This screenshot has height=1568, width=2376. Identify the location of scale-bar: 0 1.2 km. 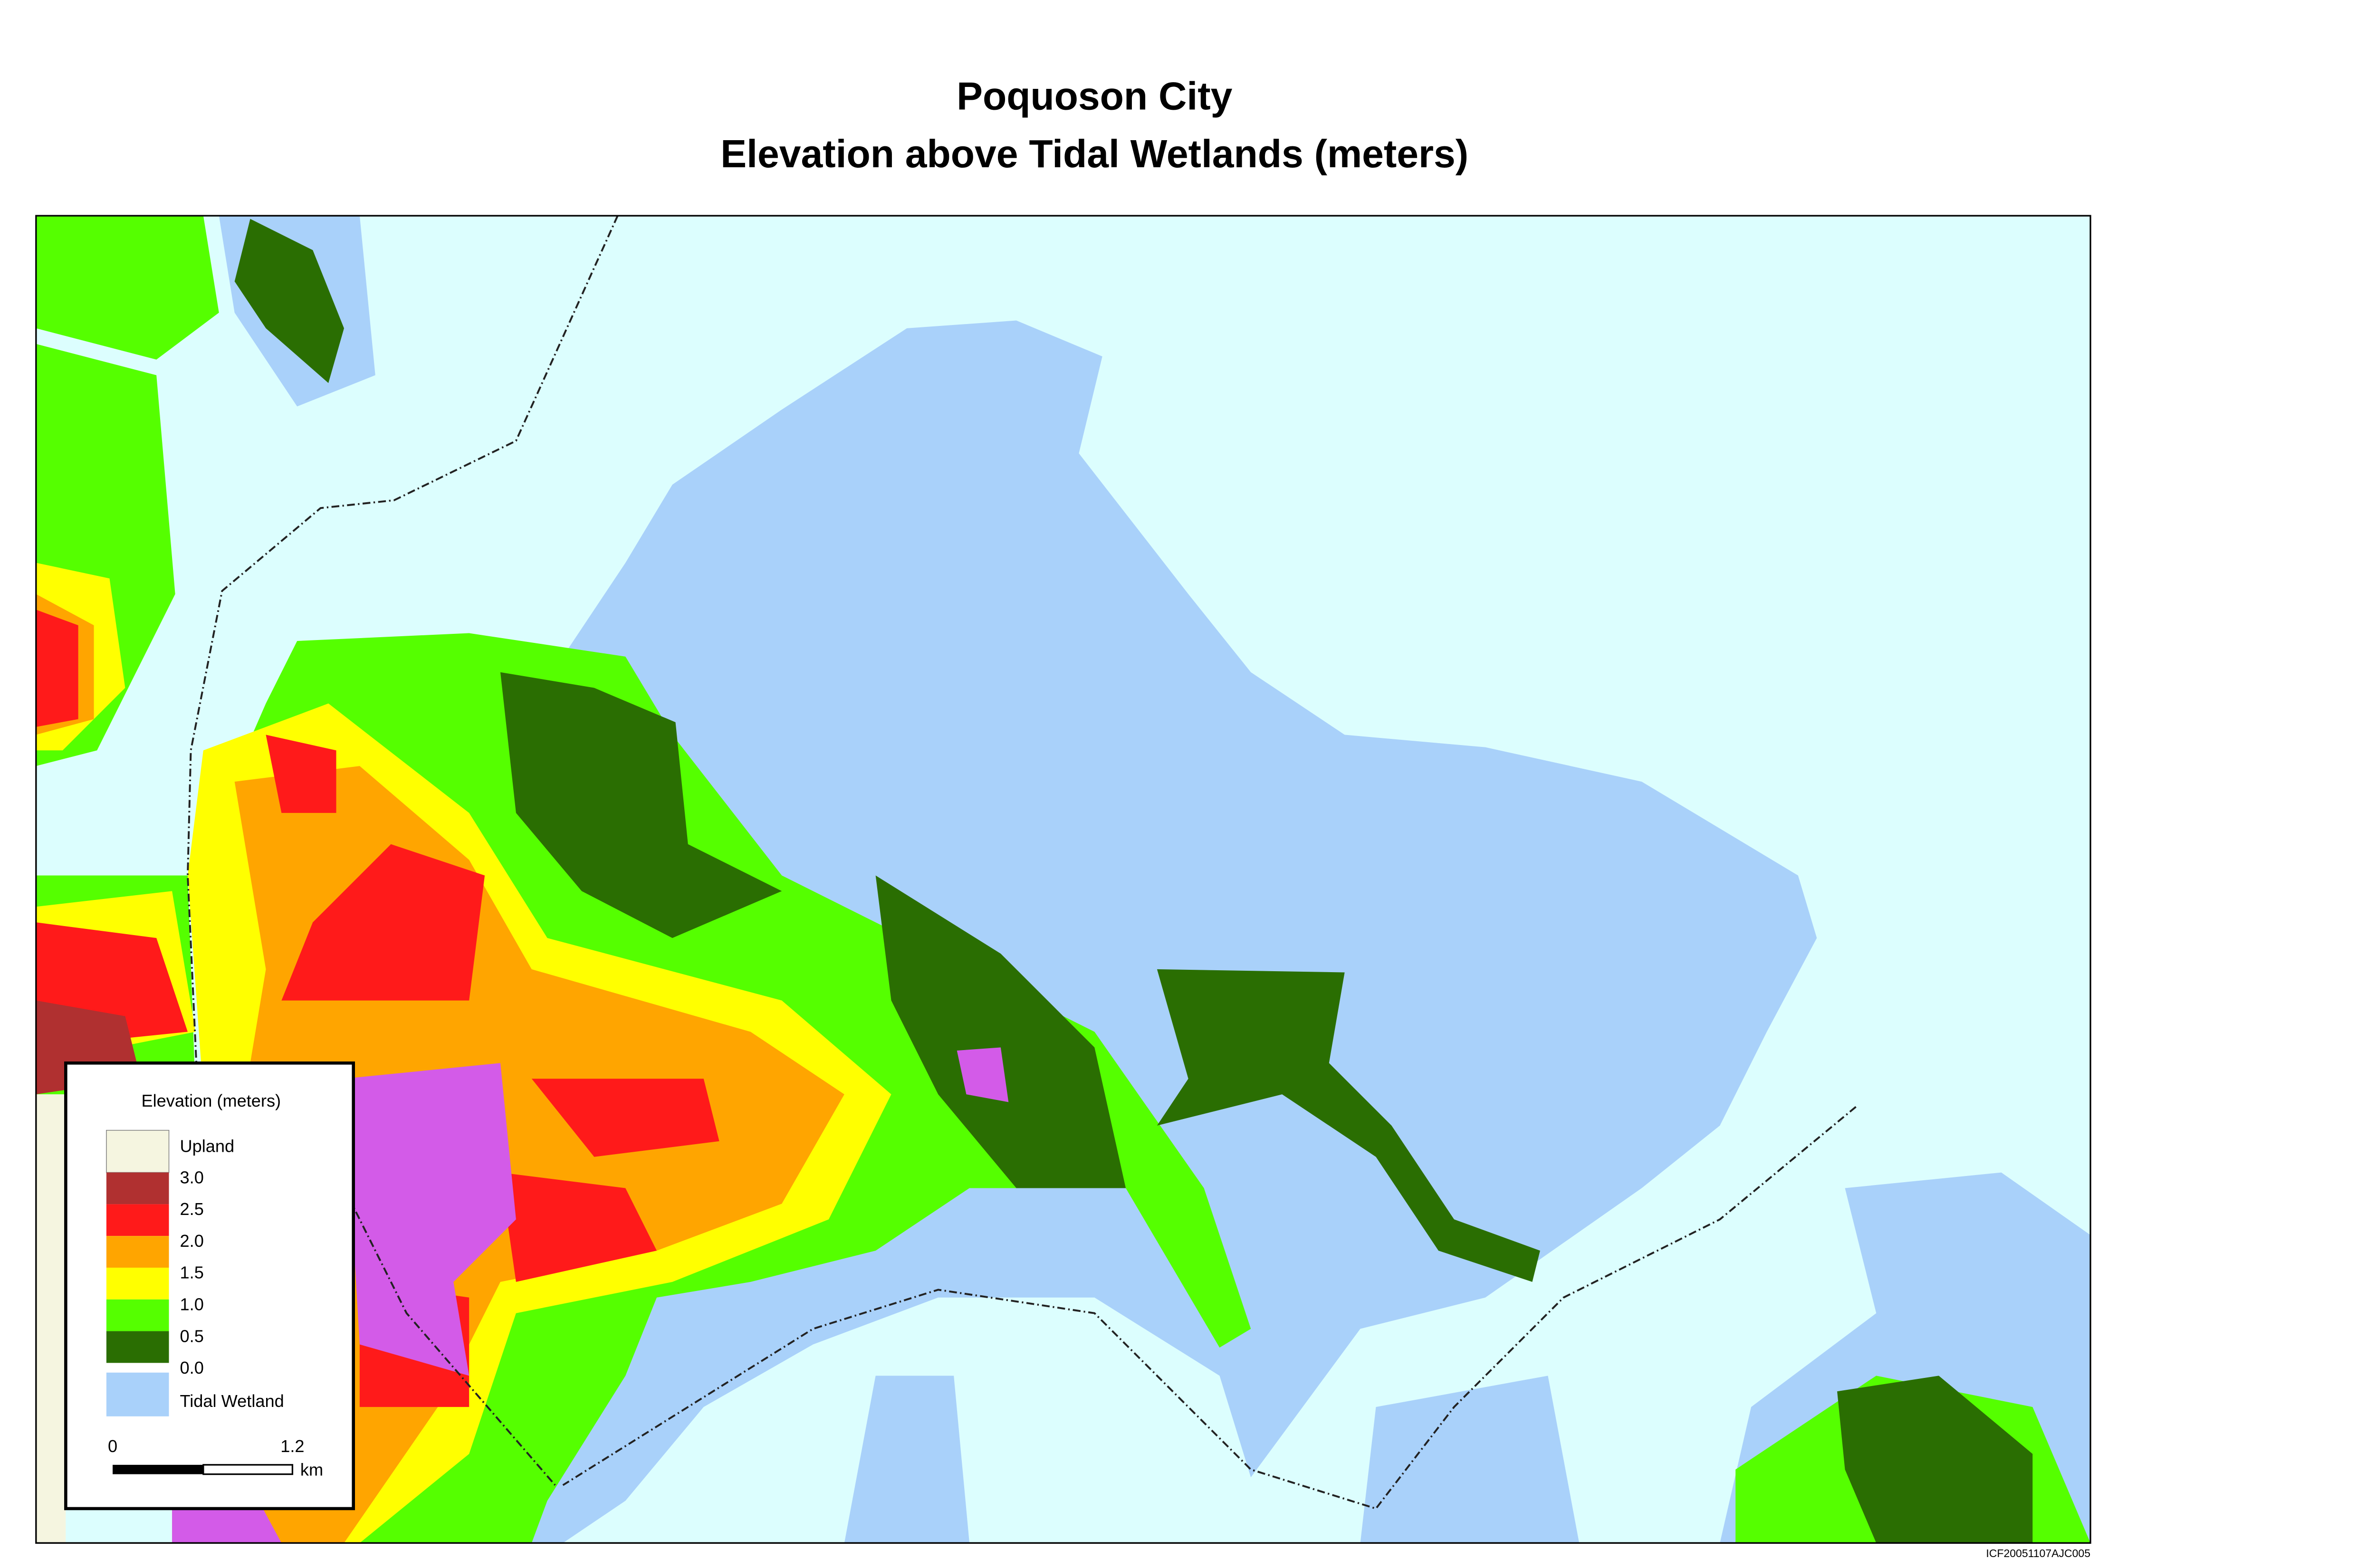
(215, 1458).